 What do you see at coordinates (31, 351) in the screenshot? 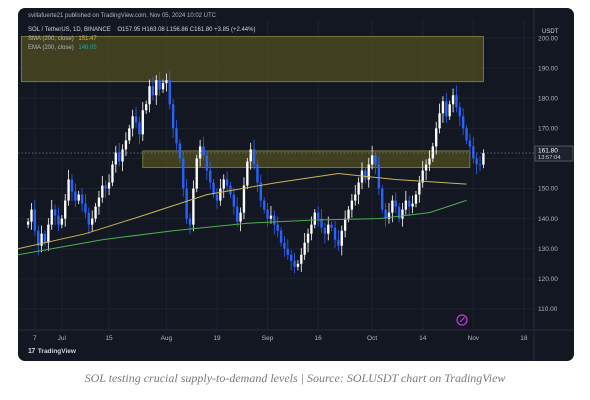
I see `tradingview-mark-icon: 17` at bounding box center [31, 351].